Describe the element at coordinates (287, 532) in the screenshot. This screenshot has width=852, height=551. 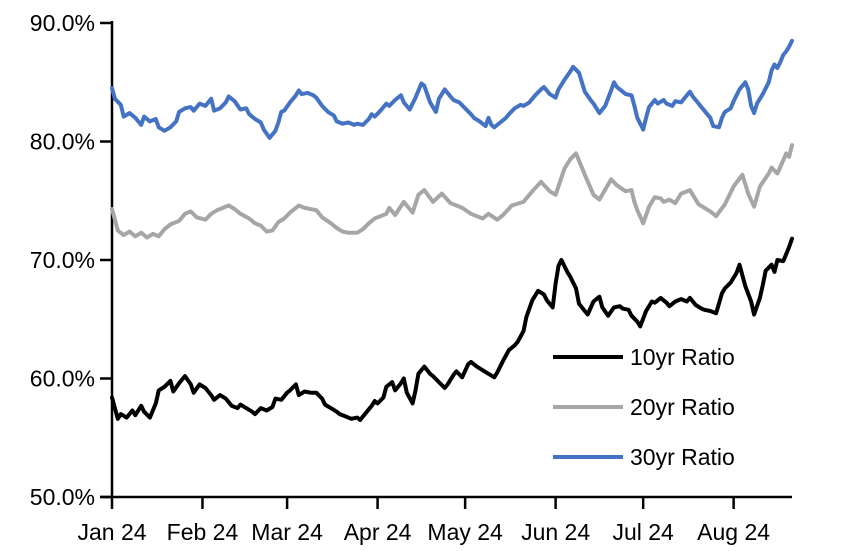
I see `x-tick-label: Mar 24` at that location.